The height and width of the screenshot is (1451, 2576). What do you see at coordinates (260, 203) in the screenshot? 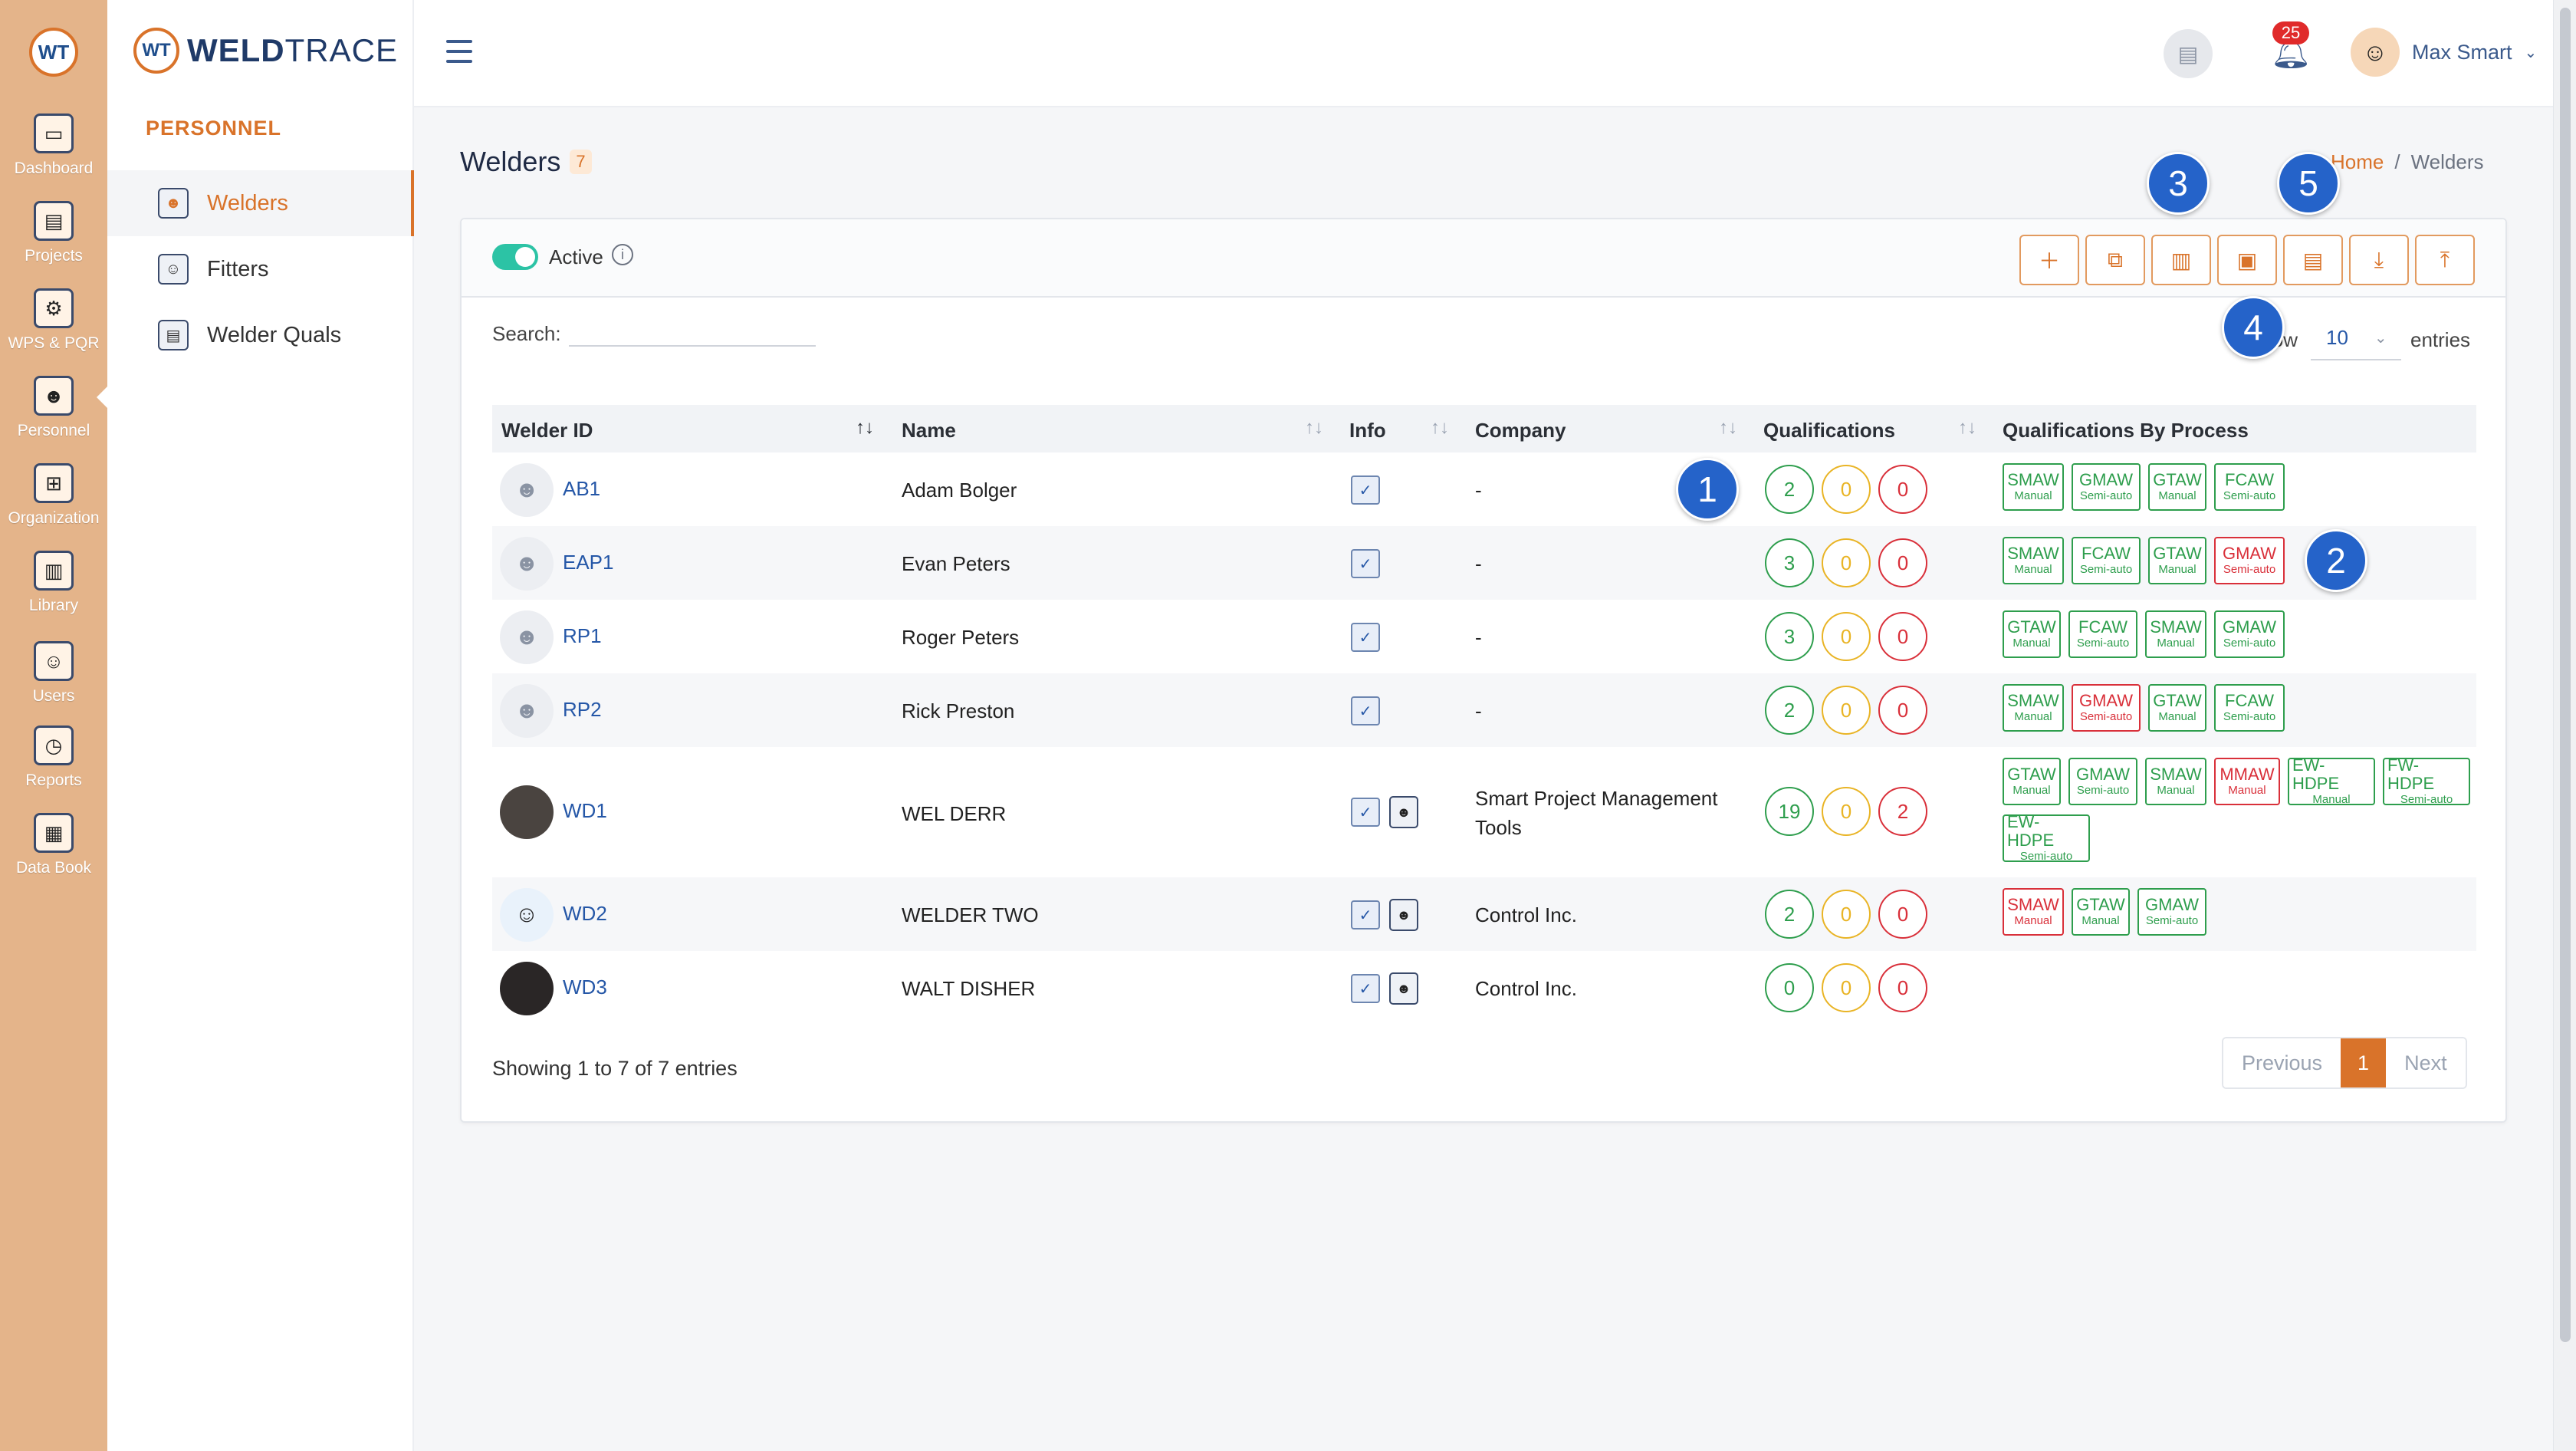
I see `sidebar-item-welders: ☻ Welders` at bounding box center [260, 203].